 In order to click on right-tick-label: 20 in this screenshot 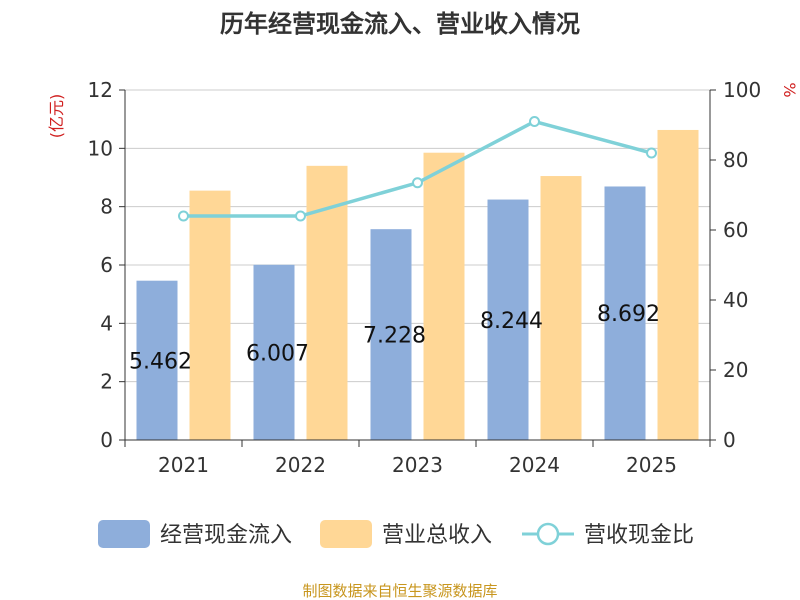, I will do `click(735, 370)`.